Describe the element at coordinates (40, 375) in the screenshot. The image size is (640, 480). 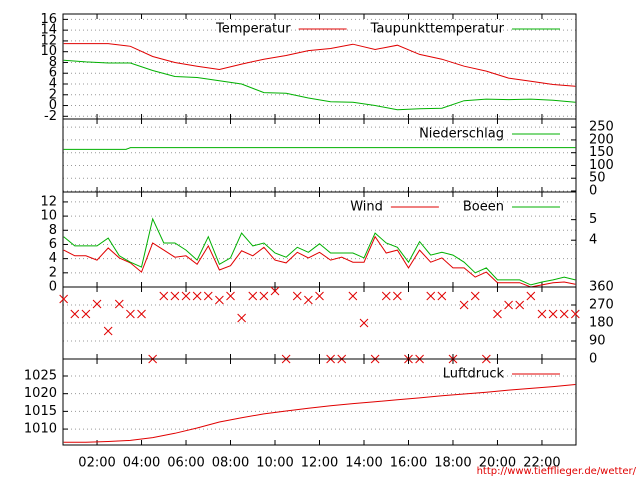
I see `y-tick-label: 1025` at that location.